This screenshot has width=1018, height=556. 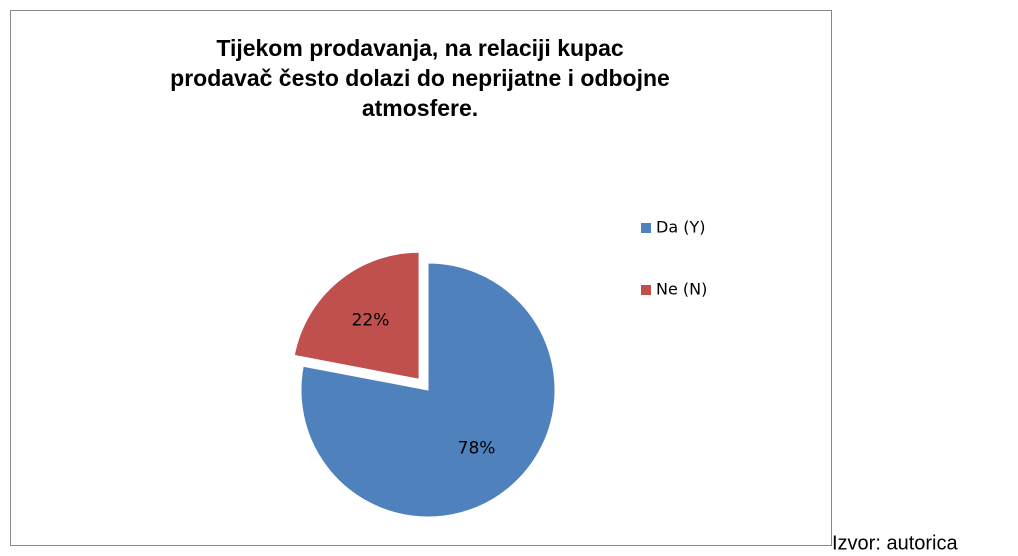 I want to click on source-note: Izvor: autorica, so click(x=895, y=543).